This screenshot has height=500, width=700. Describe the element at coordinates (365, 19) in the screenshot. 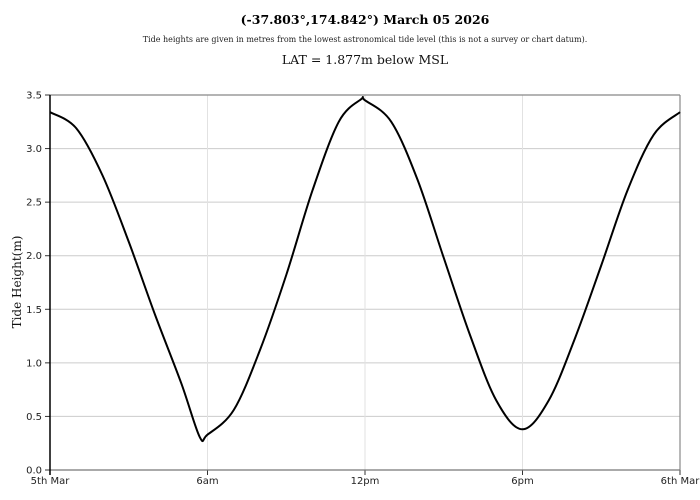

I see `chart-title: (-37.803°,174.842°) March 05 2026` at that location.